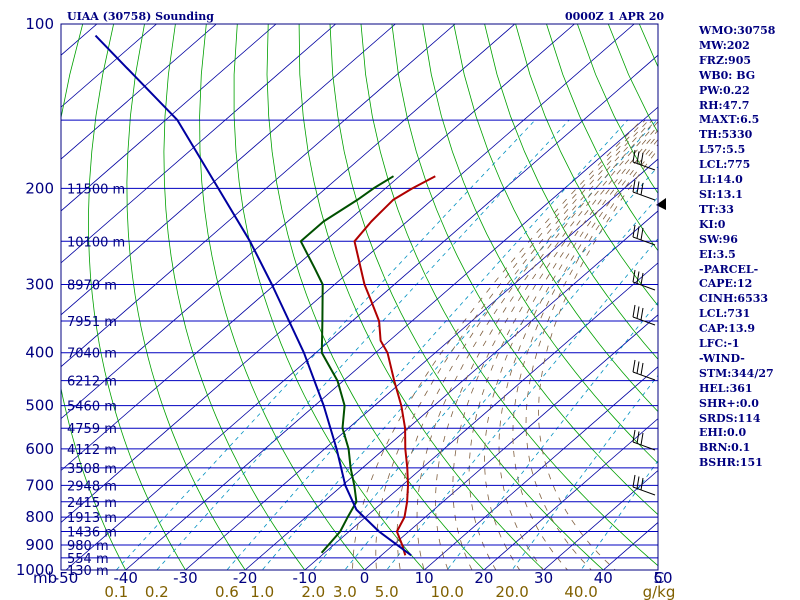  I want to click on pressure-tick-label: 900, so click(39, 545).